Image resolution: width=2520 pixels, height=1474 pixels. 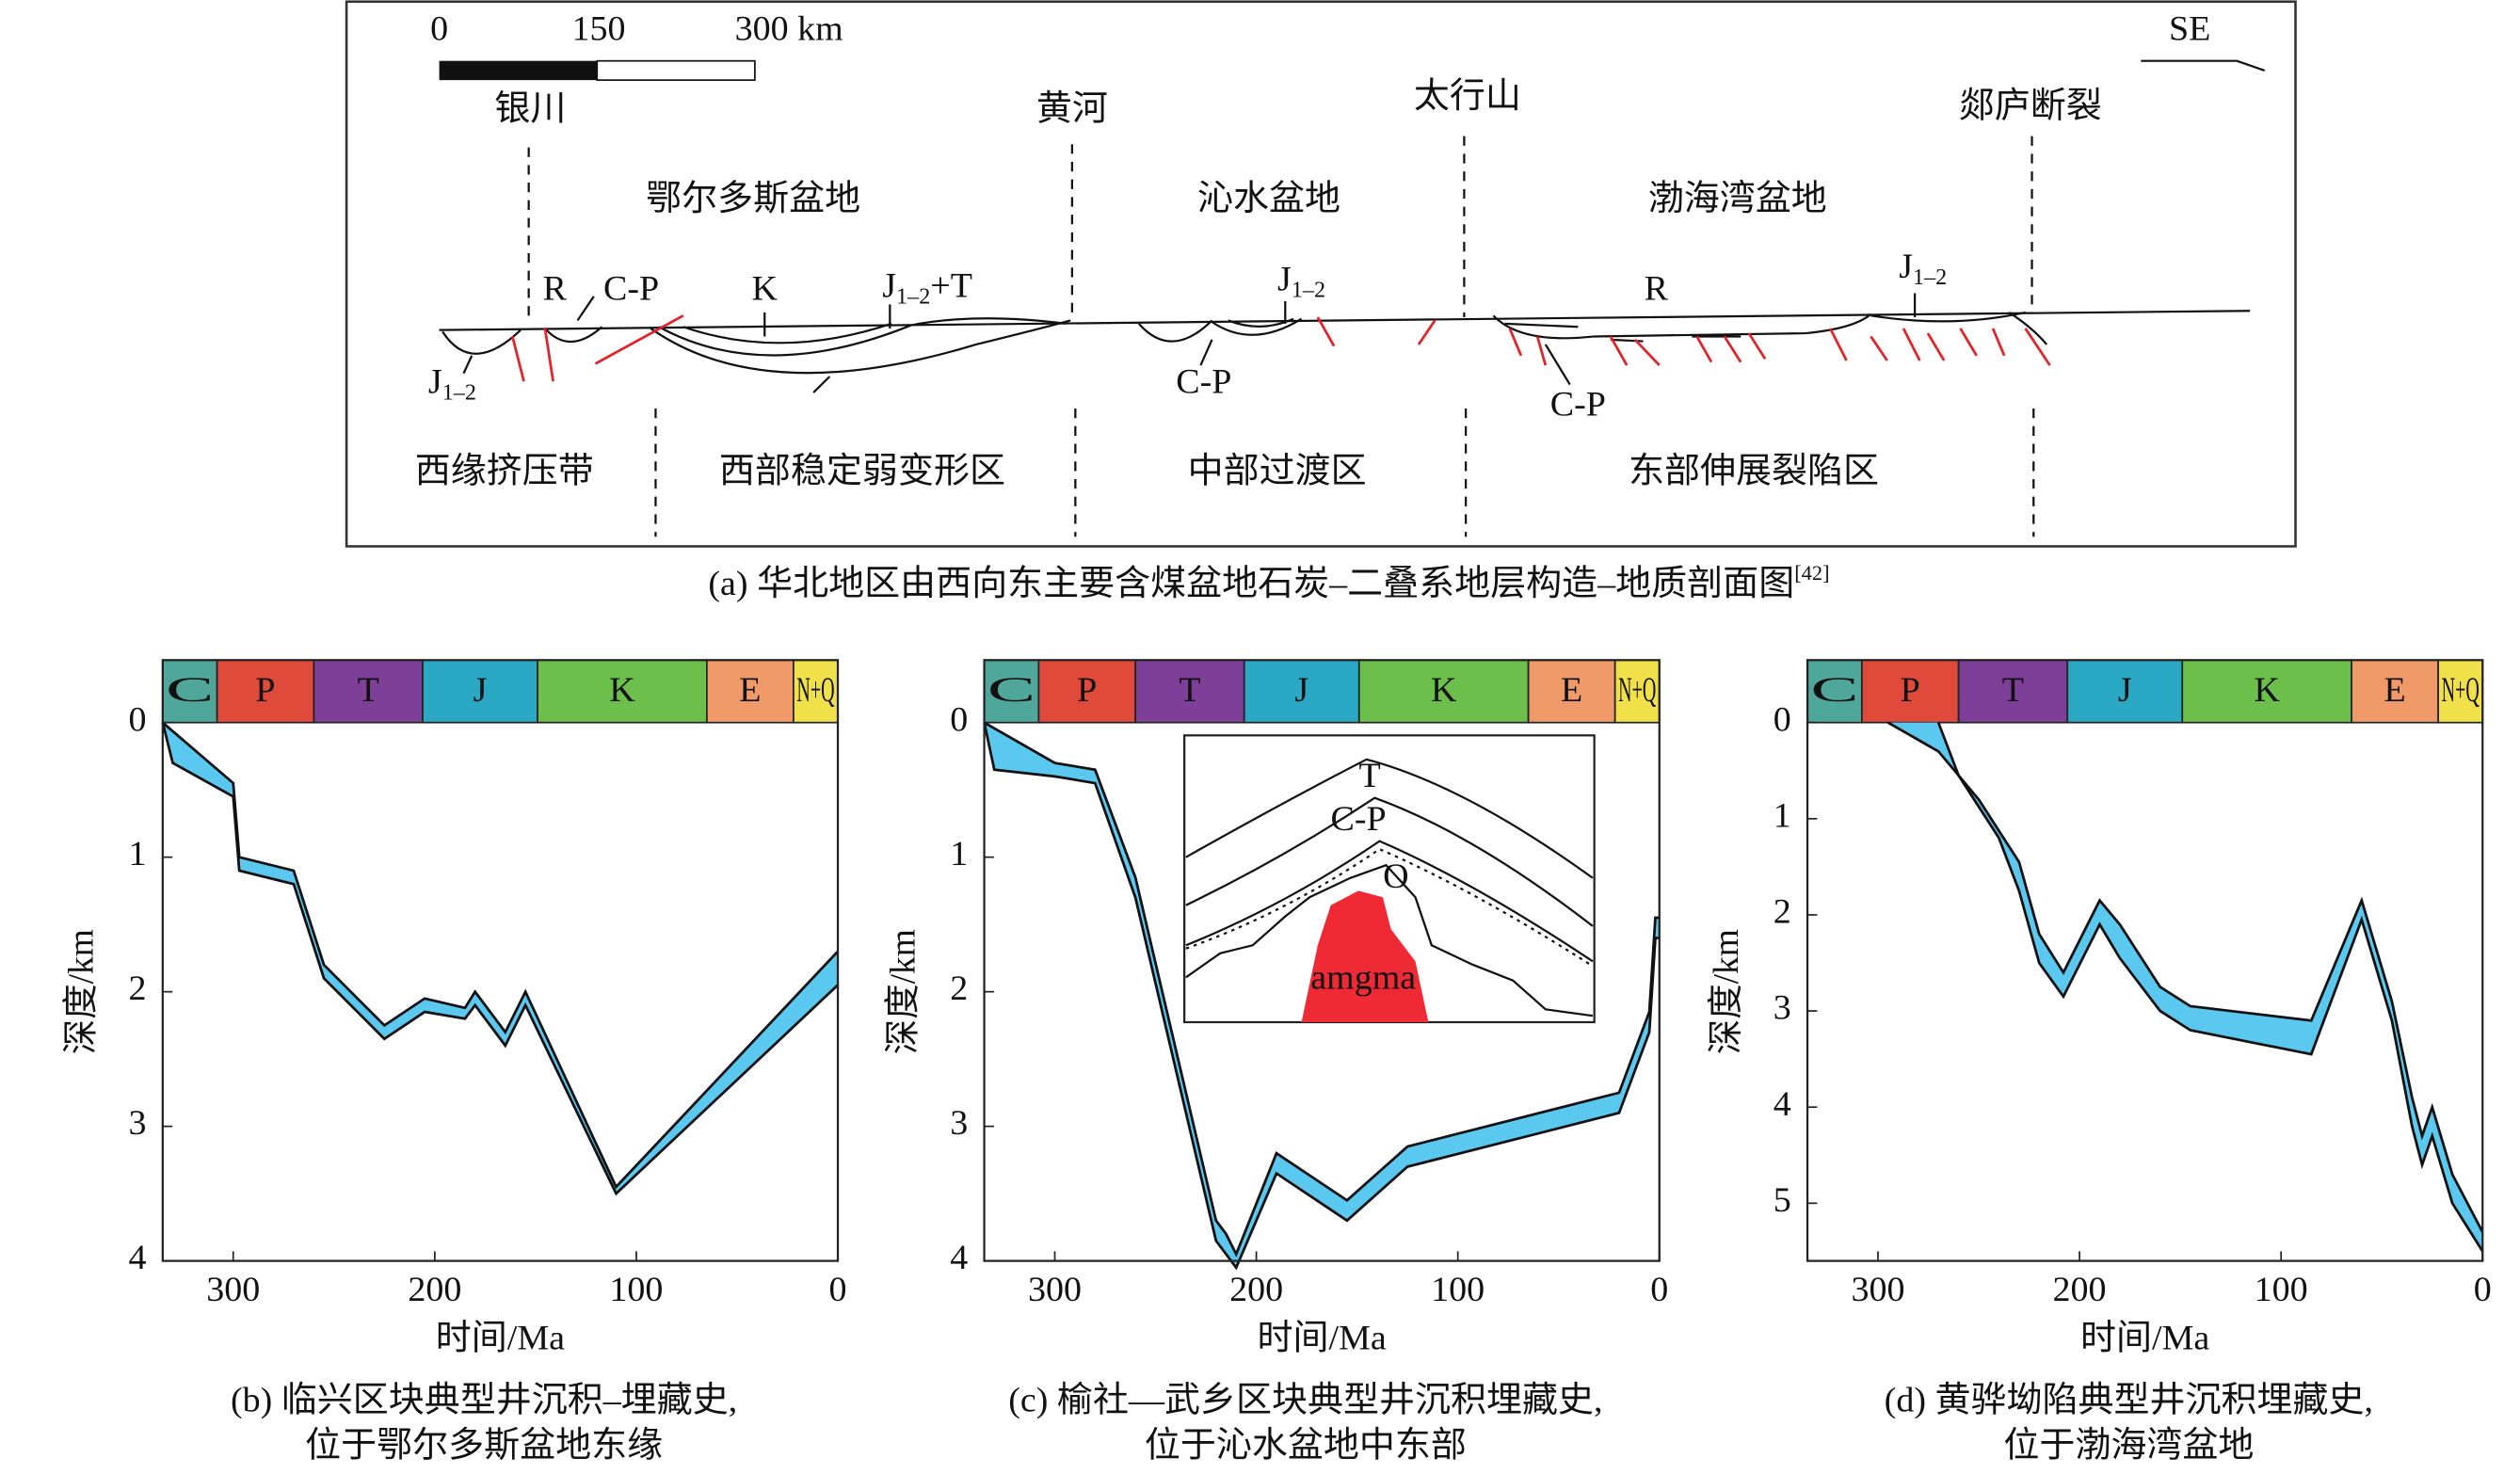 I want to click on strata-outlines, so click(x=1244, y=343).